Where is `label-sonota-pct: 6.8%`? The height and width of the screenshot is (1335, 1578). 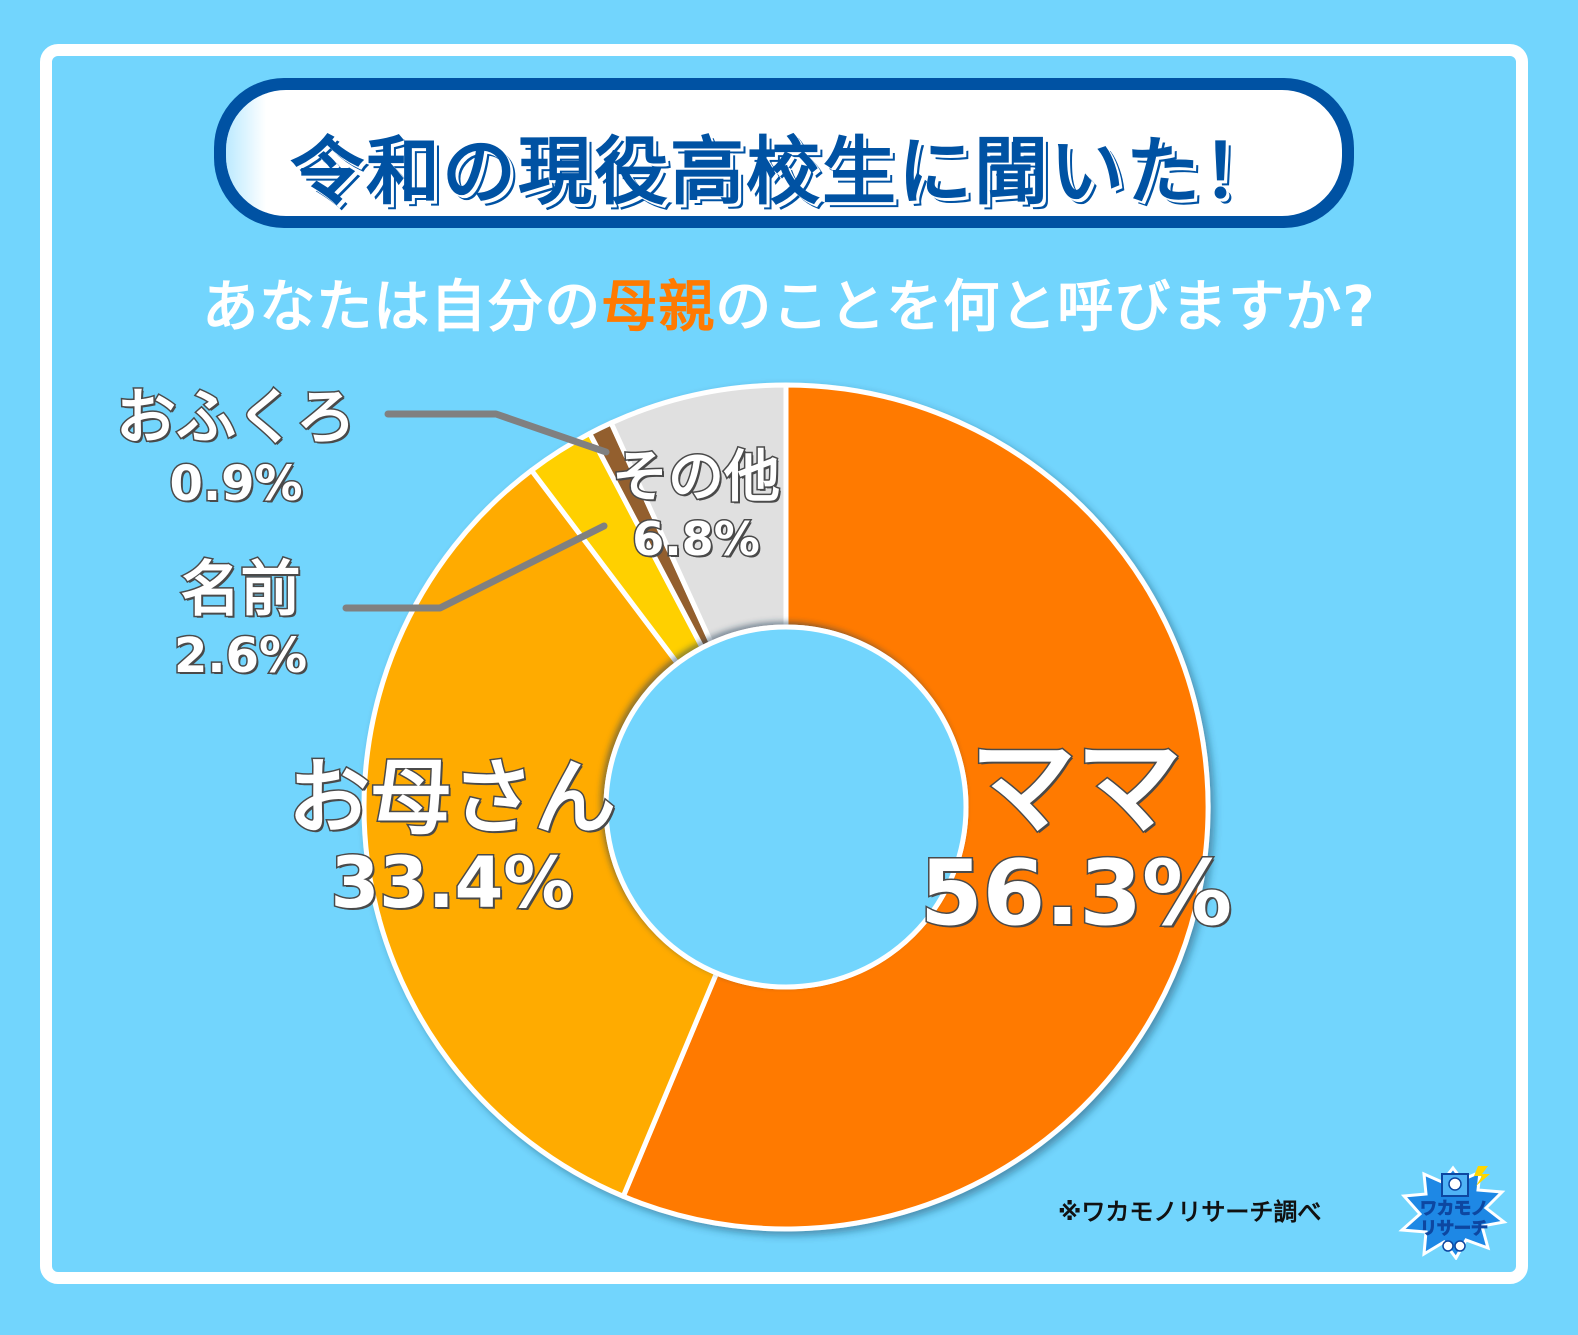 label-sonota-pct: 6.8% is located at coordinates (696, 539).